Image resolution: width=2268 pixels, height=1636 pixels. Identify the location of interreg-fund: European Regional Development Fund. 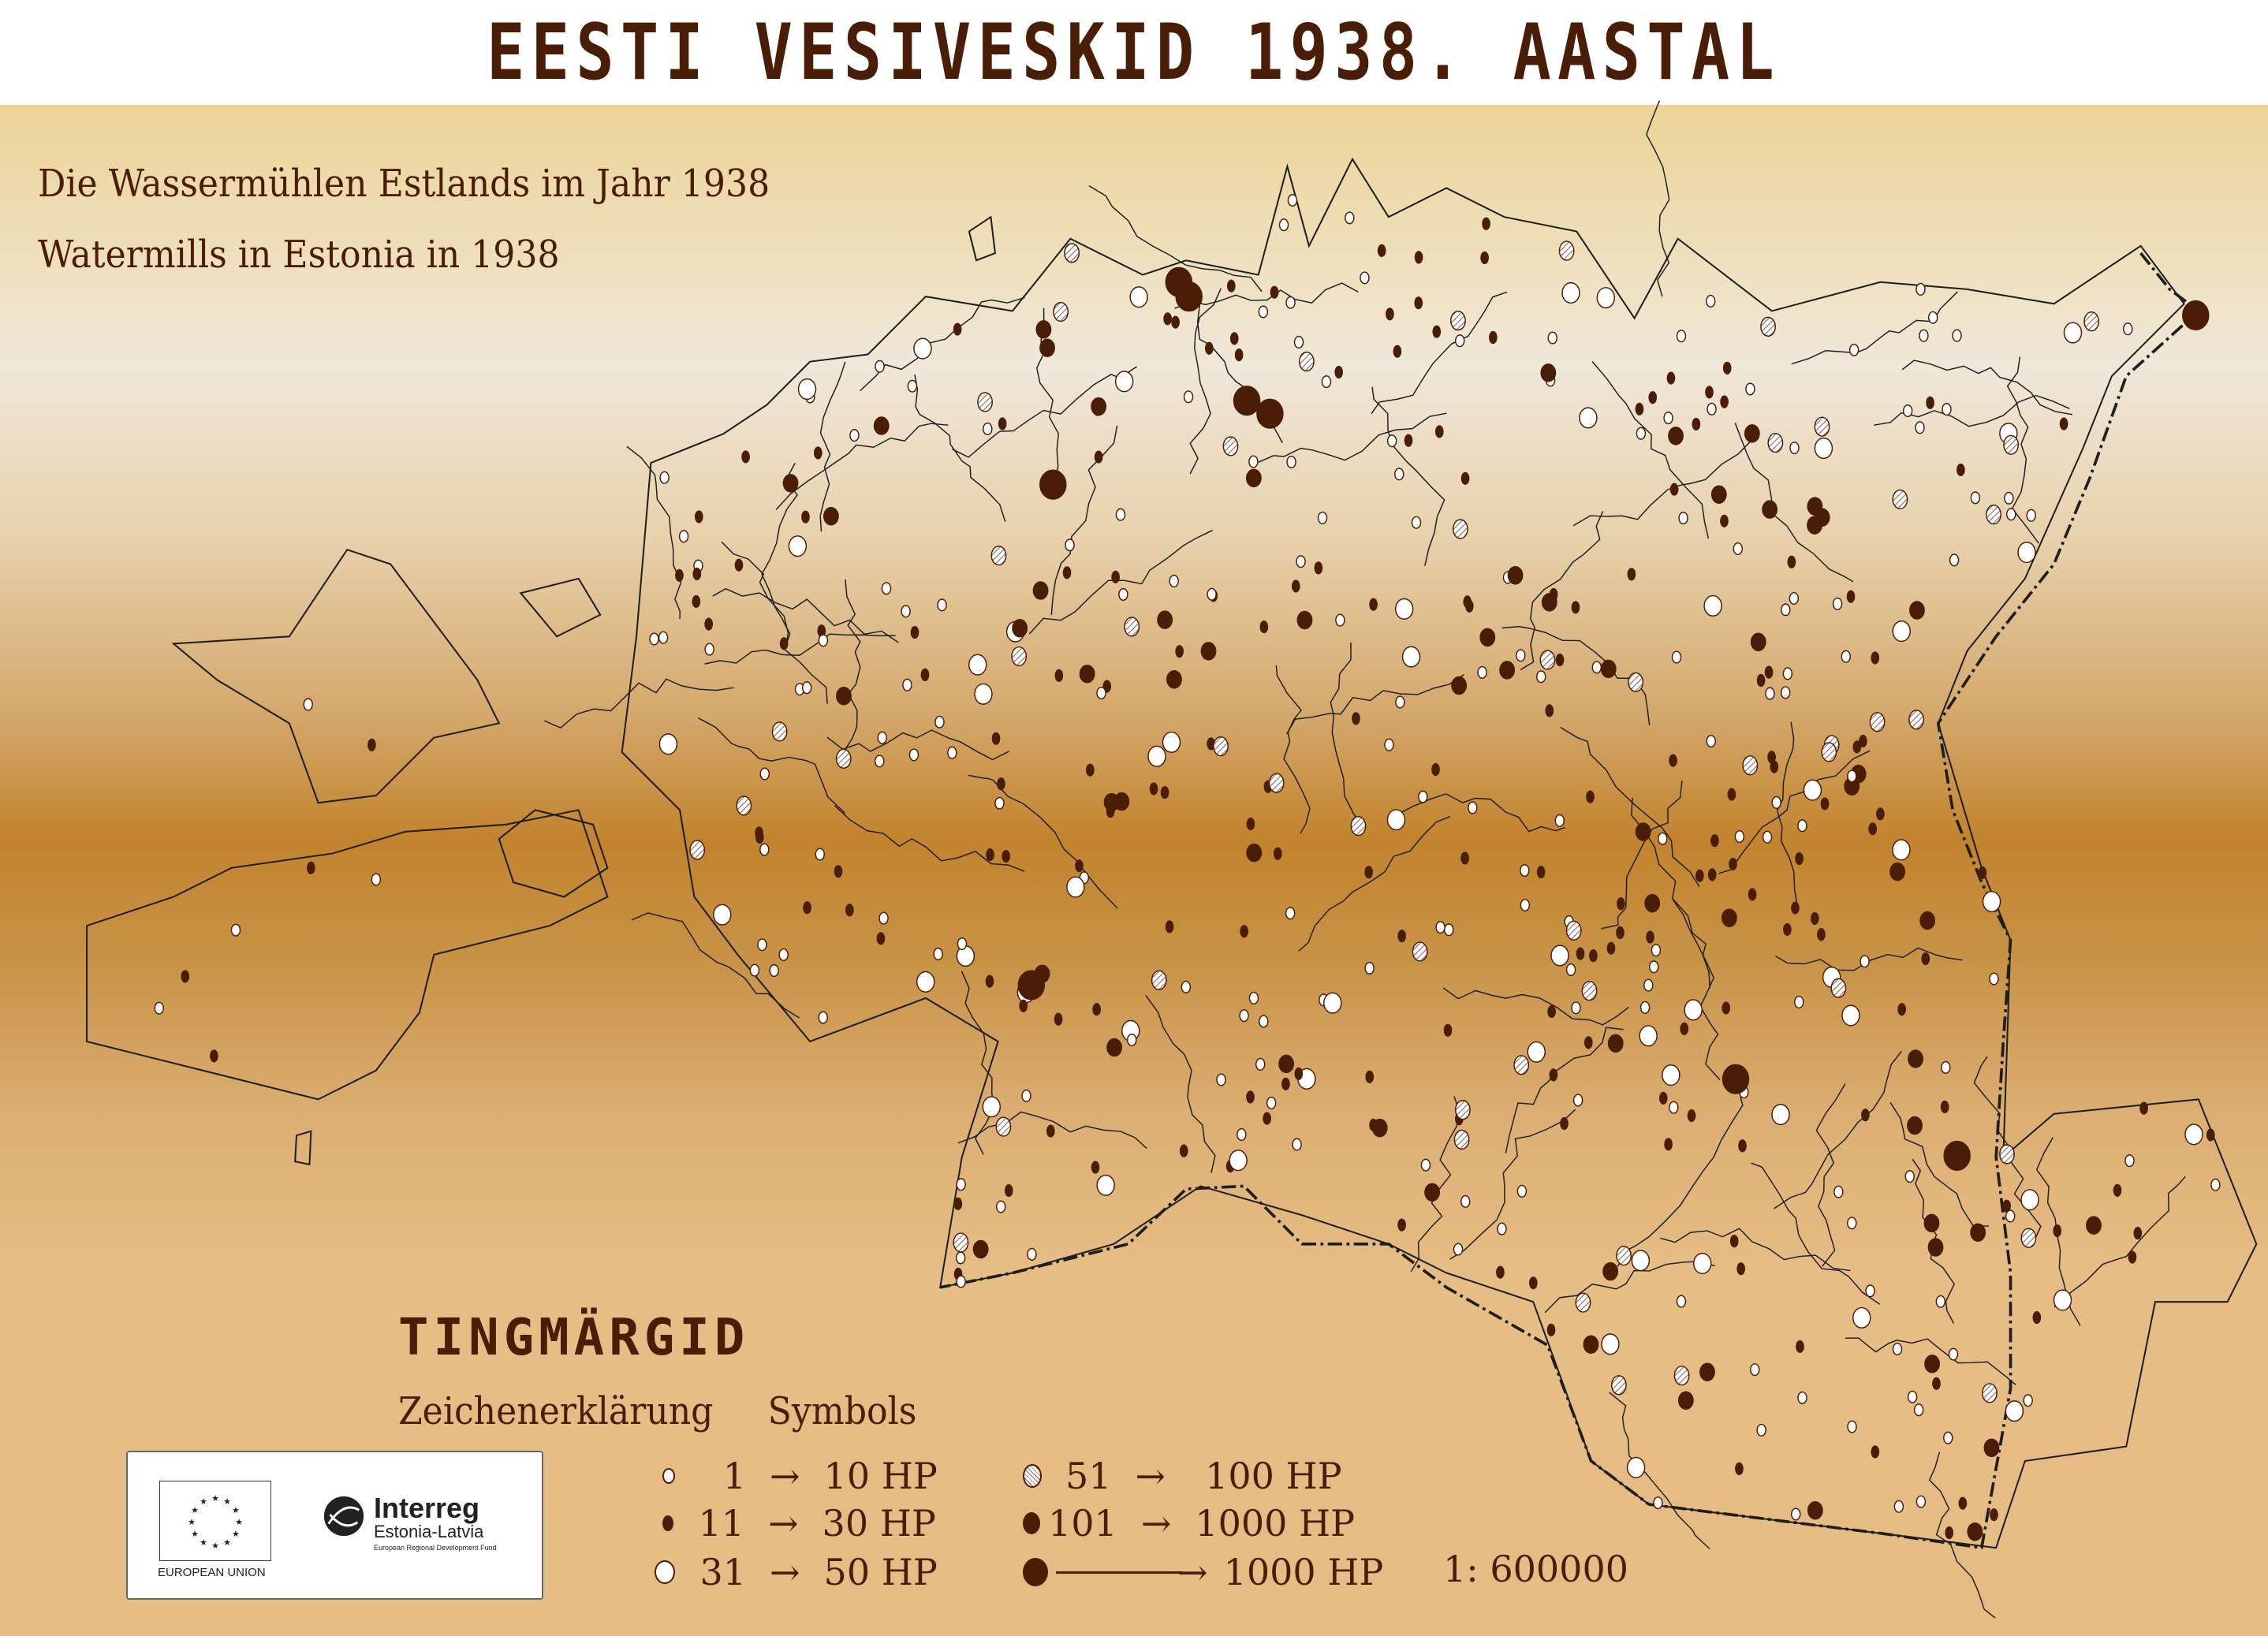
(435, 1548).